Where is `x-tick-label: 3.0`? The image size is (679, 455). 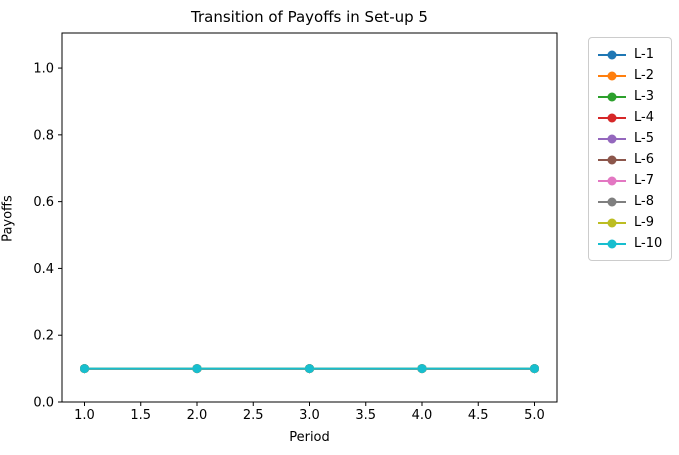
x-tick-label: 3.0 is located at coordinates (309, 415).